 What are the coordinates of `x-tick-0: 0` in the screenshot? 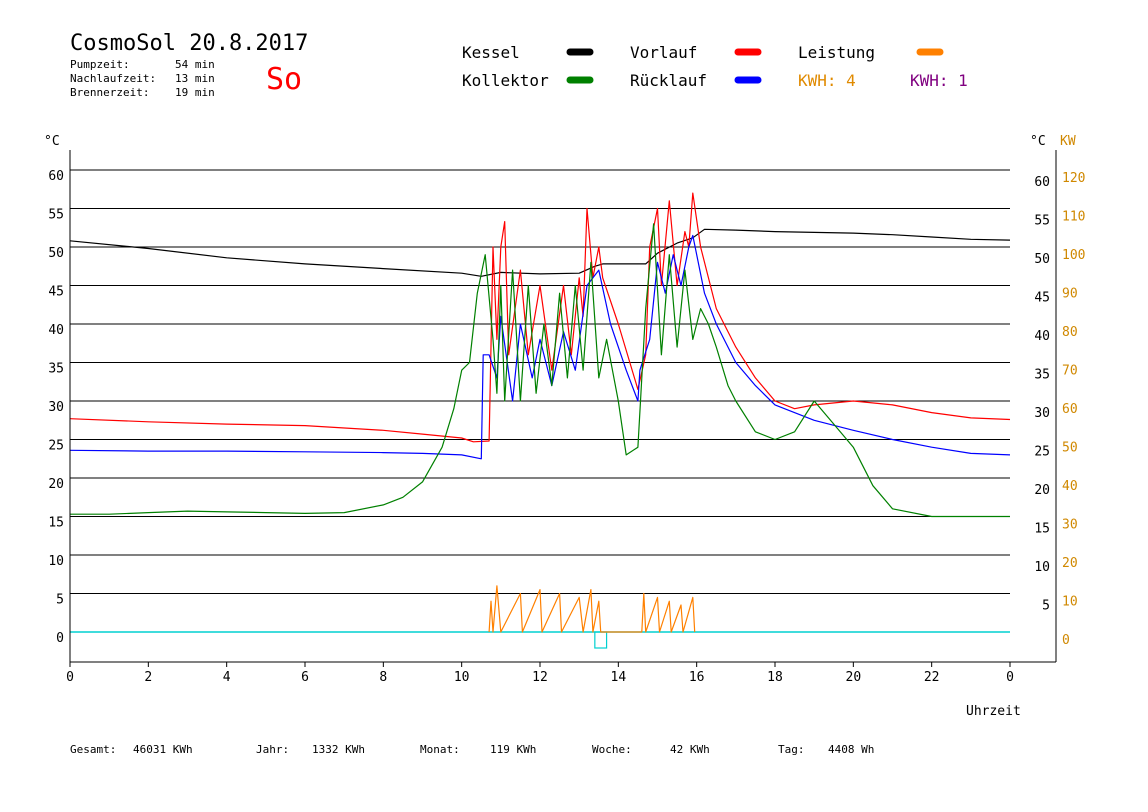 It's located at (70, 677).